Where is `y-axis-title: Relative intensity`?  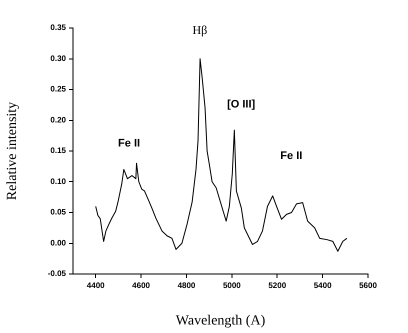
y-axis-title: Relative intensity is located at coordinates (12, 151).